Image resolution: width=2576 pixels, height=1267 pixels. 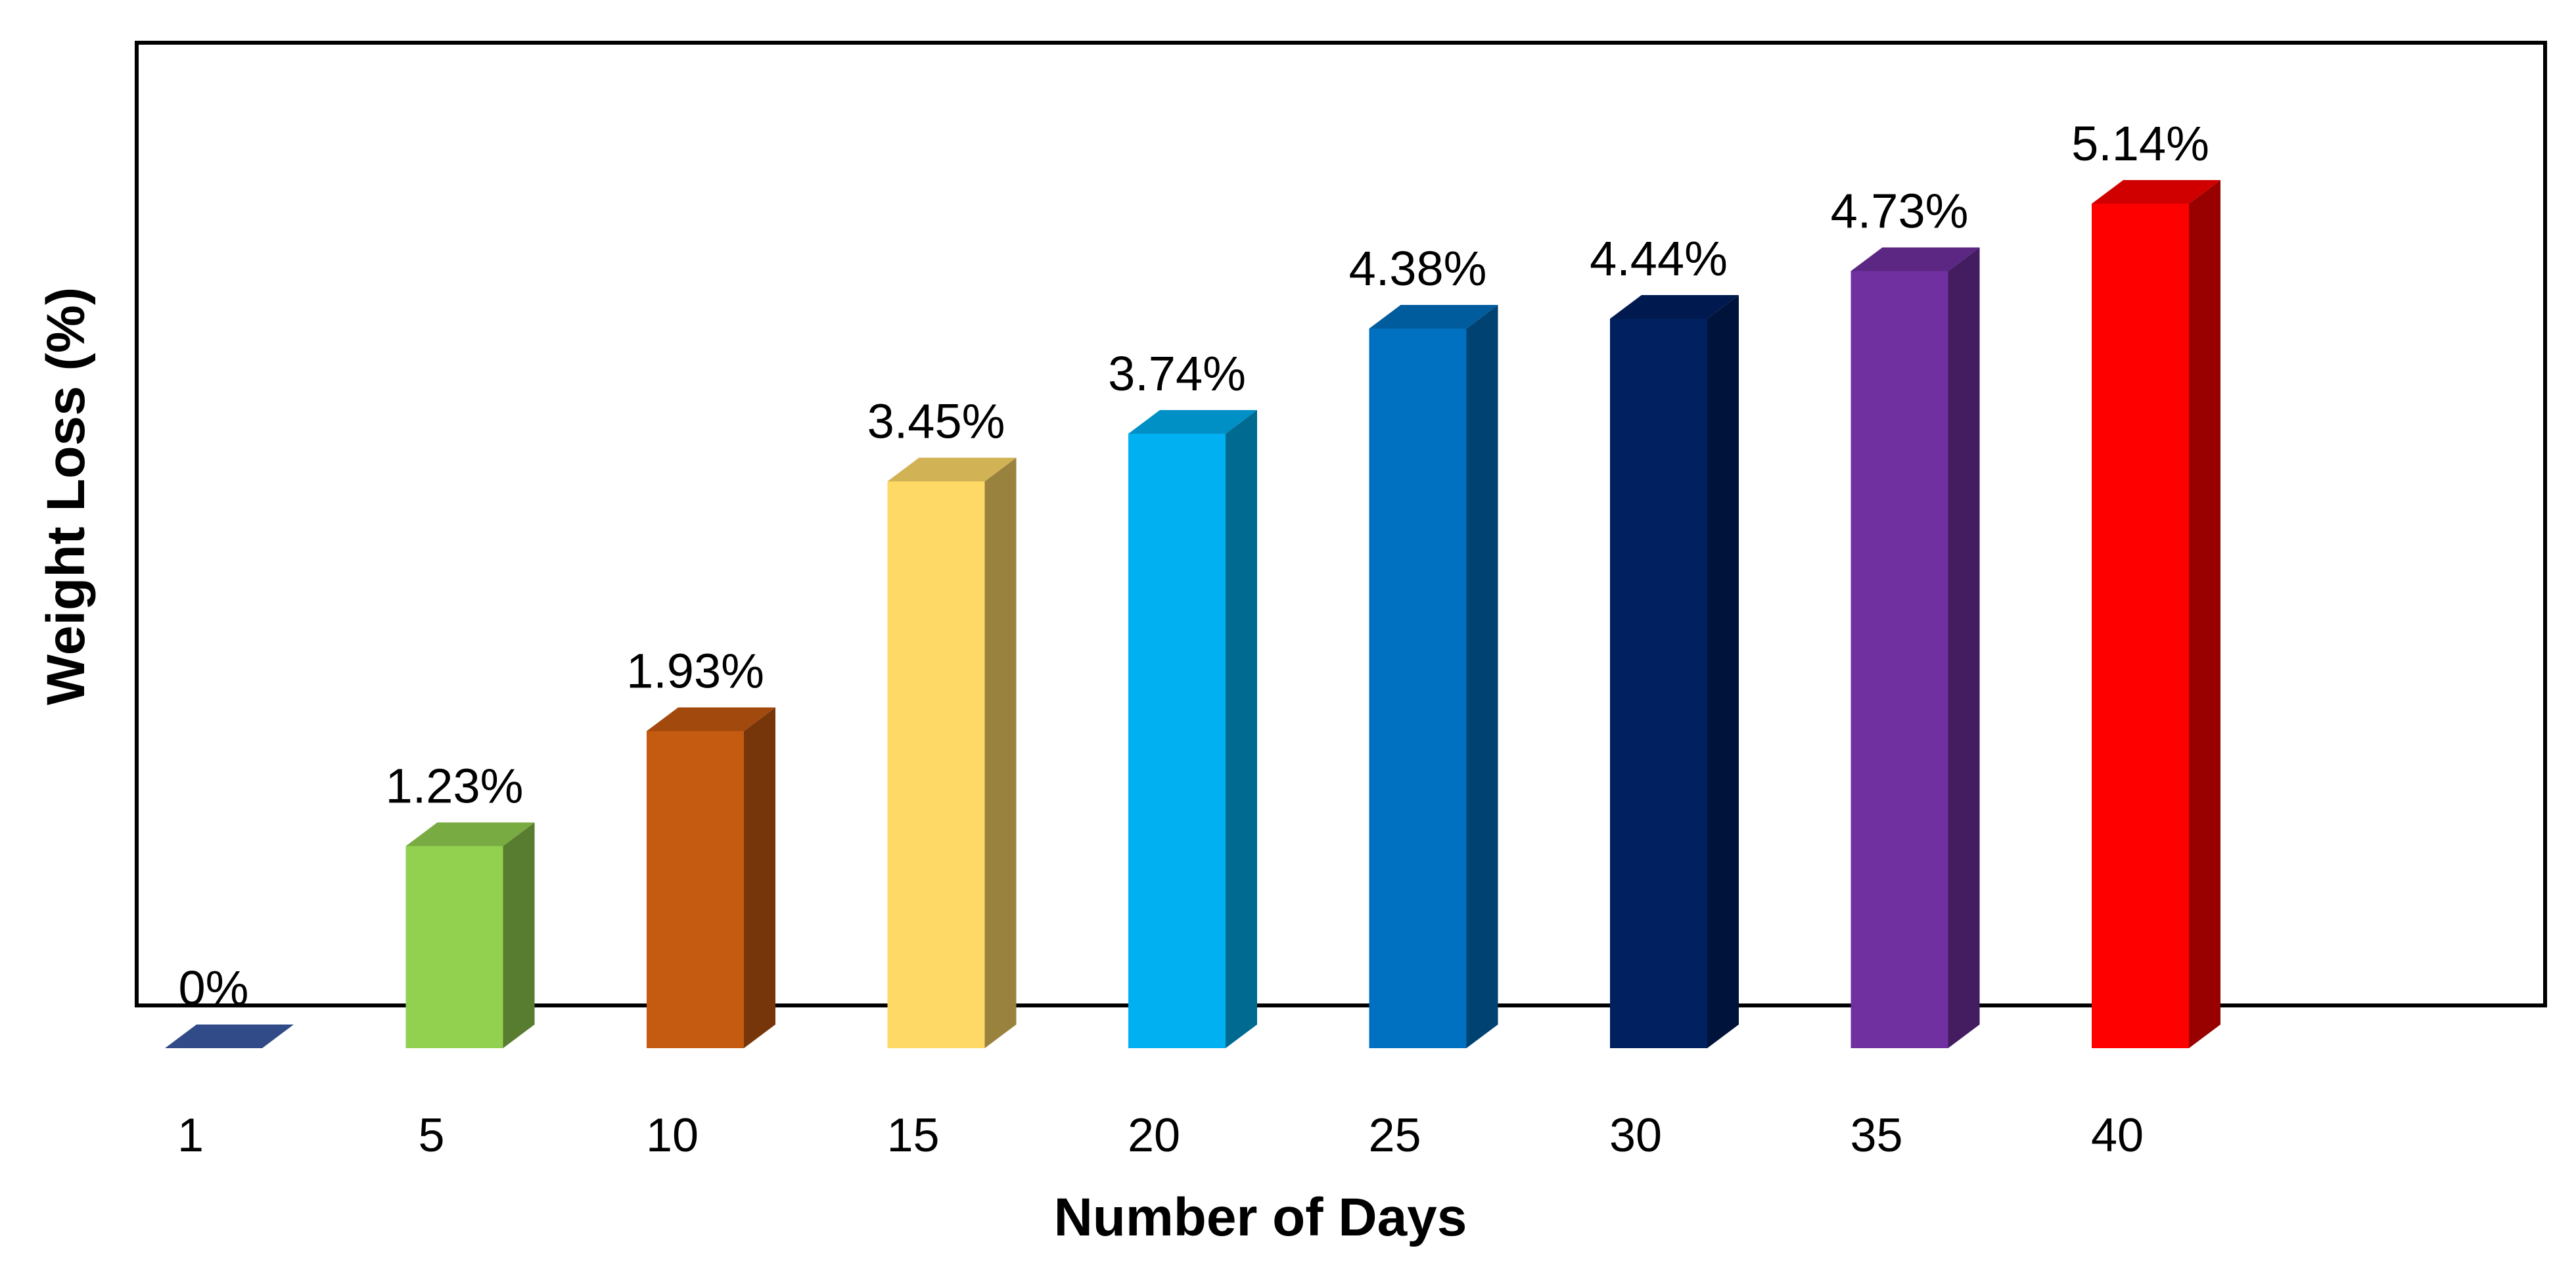 I want to click on x-tick-label: 10, so click(x=672, y=1135).